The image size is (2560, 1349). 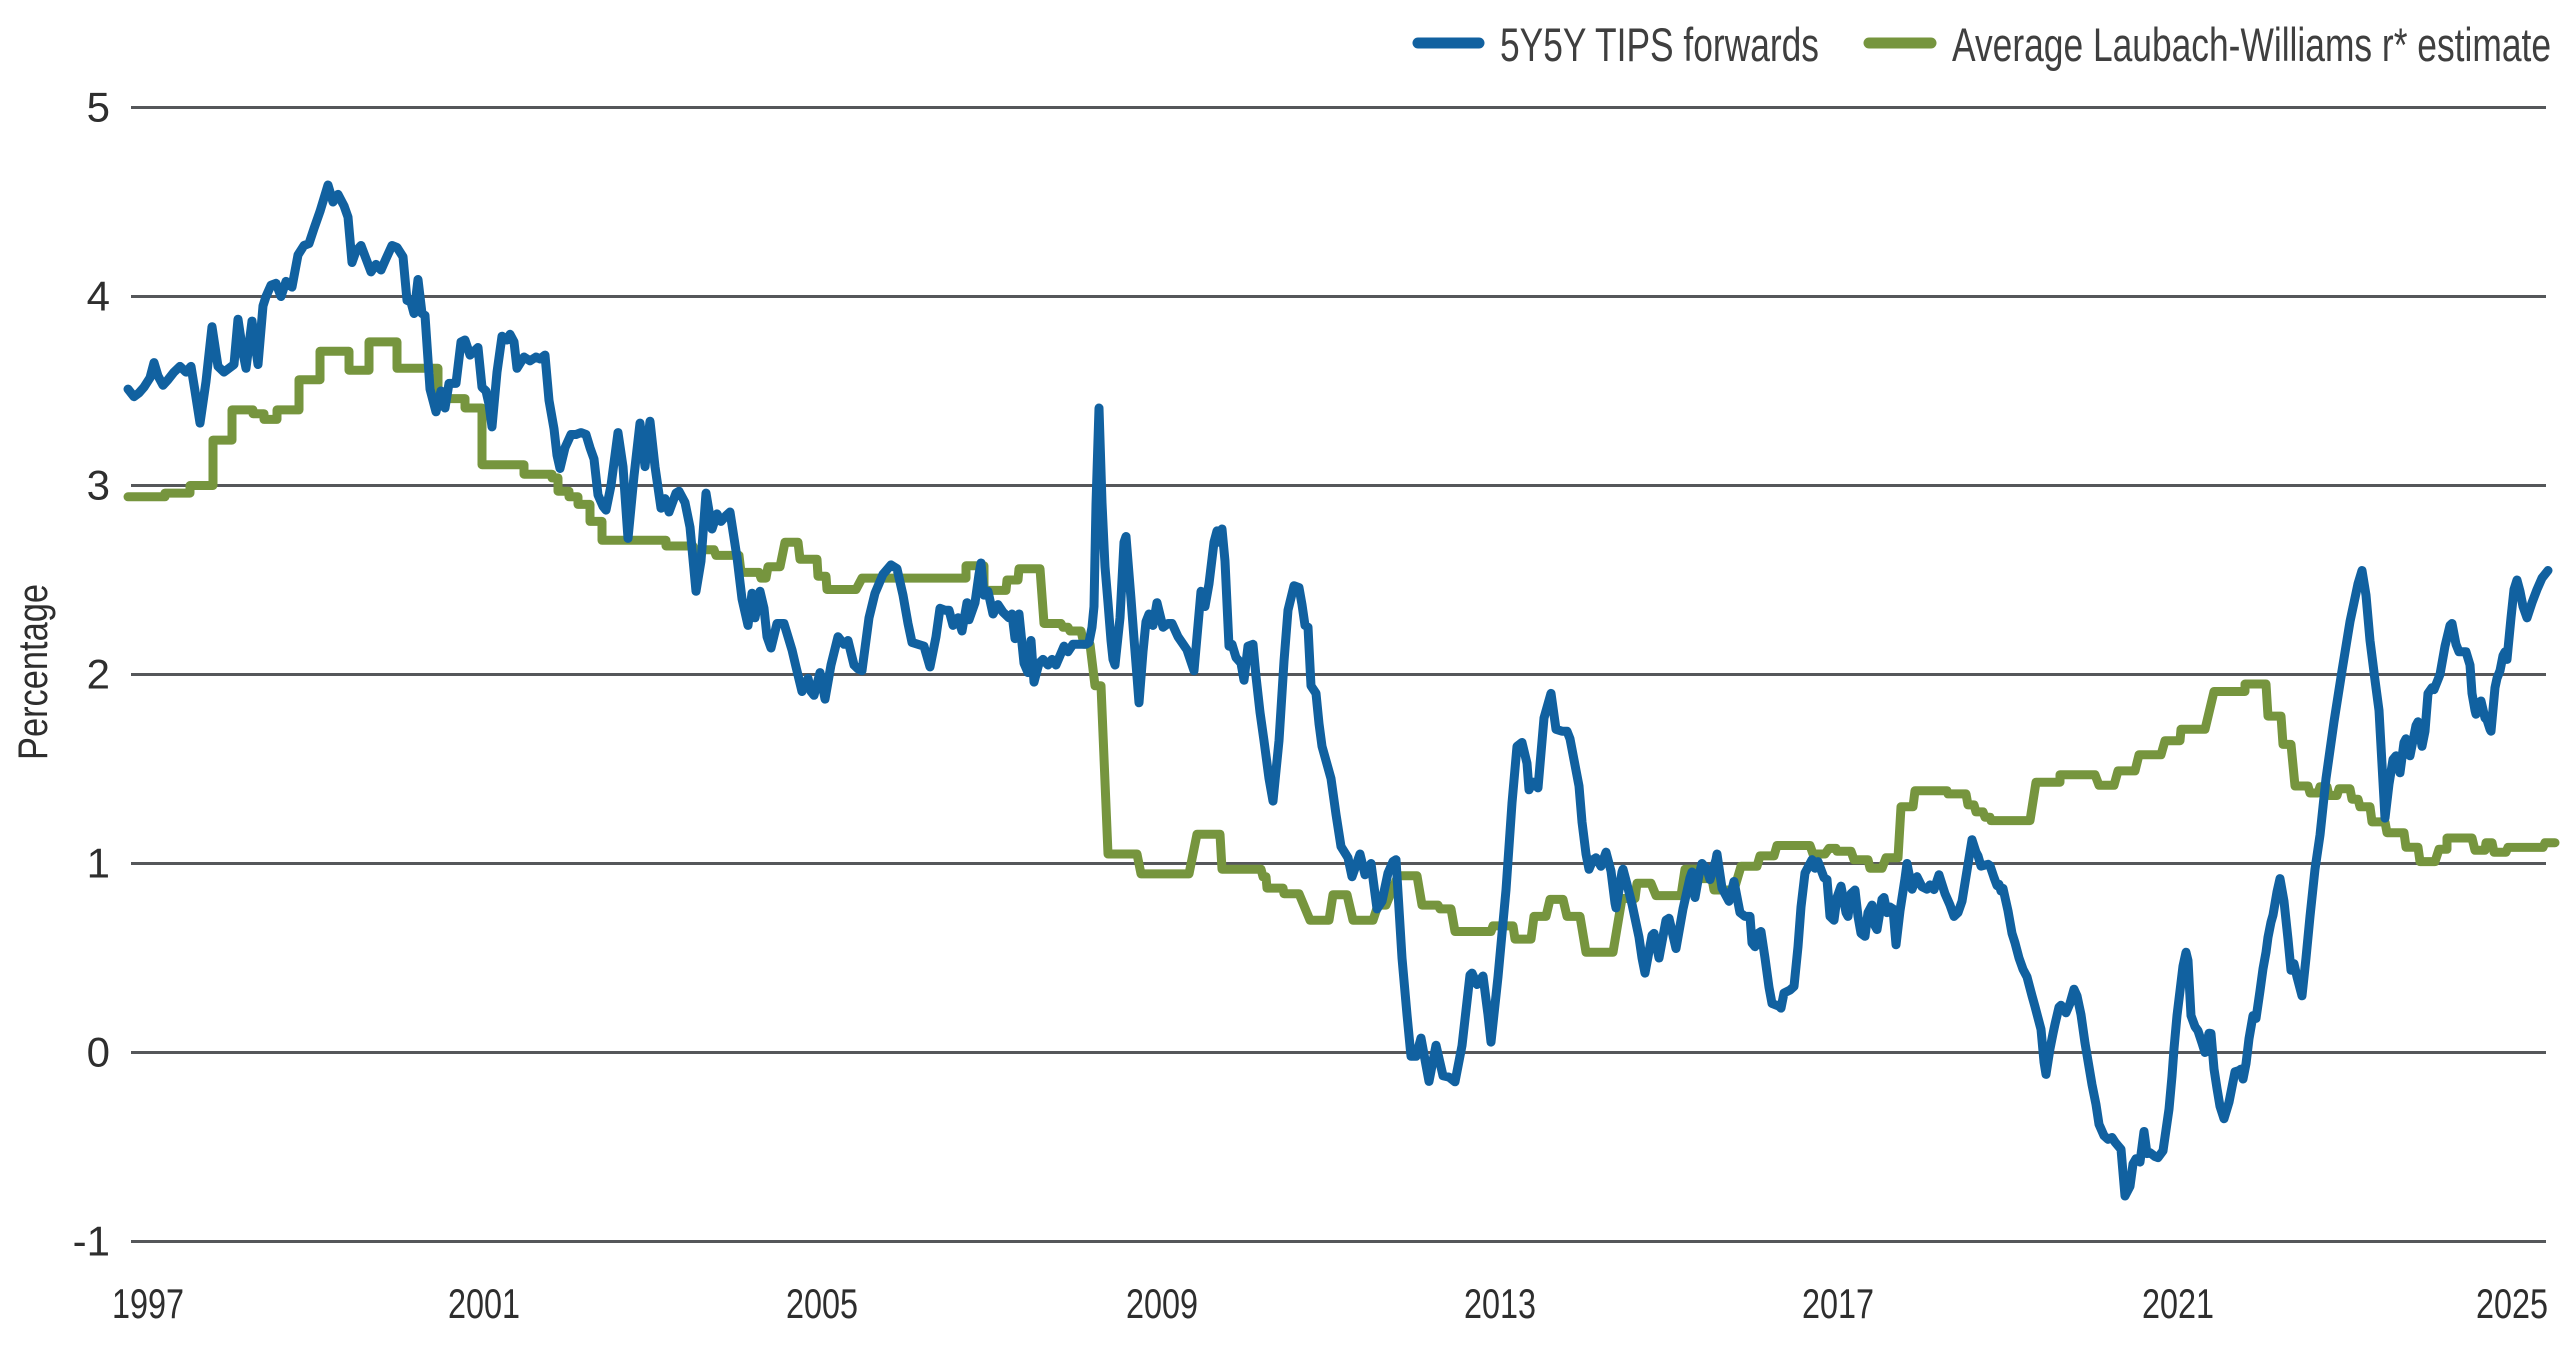 I want to click on svg-text: 2013, so click(x=1500, y=1303).